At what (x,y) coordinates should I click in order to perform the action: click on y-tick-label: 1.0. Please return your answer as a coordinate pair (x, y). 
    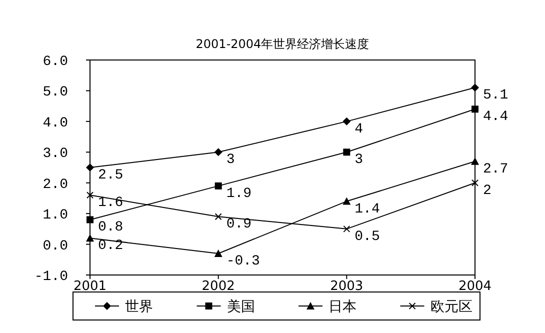
    Looking at the image, I should click on (55, 216).